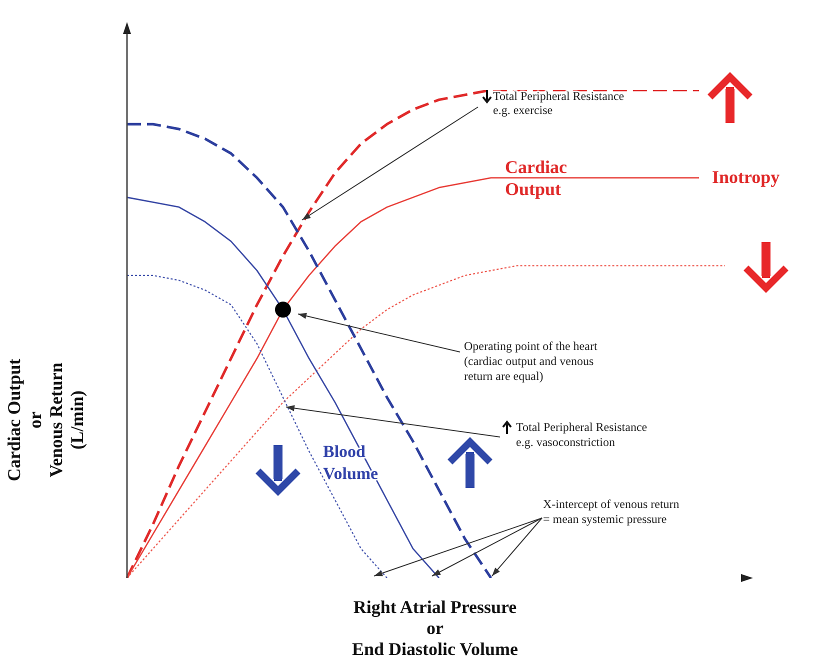 This screenshot has height=664, width=814. I want to click on x-axis-title: Right Atrial Pressure or End Diastolic Volume, so click(435, 628).